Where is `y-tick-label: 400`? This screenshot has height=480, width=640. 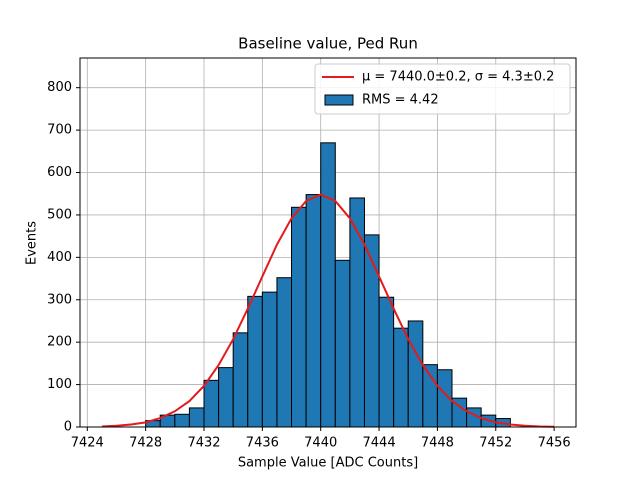
y-tick-label: 400 is located at coordinates (59, 257).